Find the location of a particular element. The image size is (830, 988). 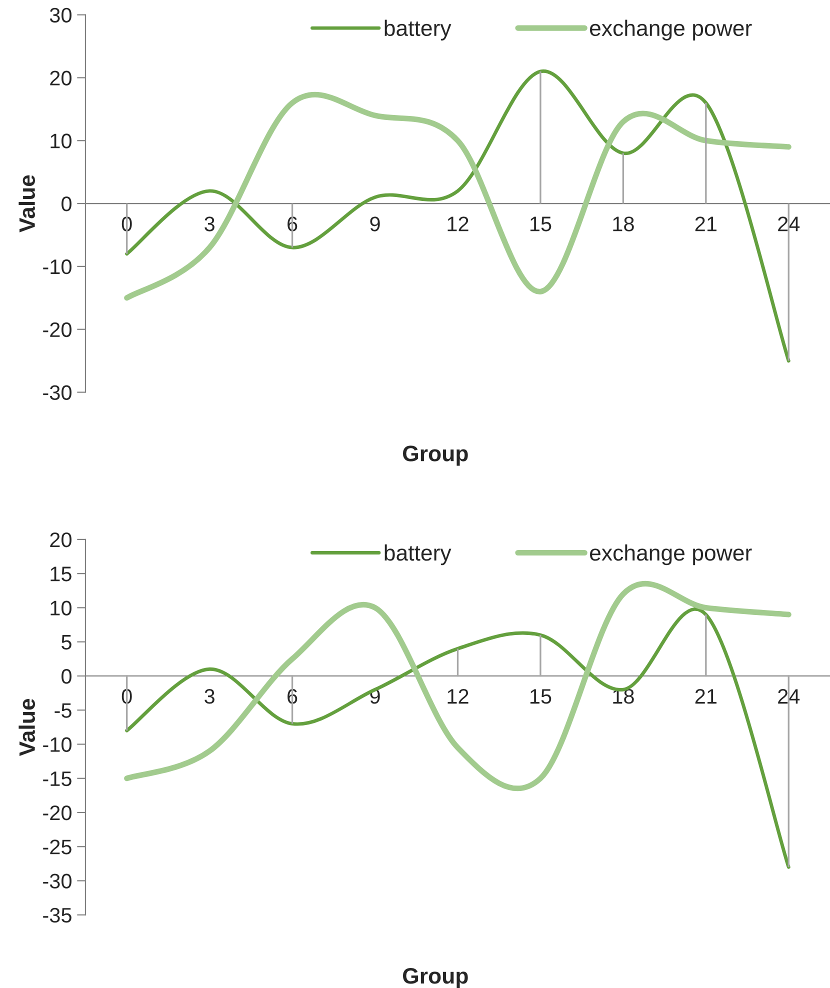

x-tick-label: 18 is located at coordinates (623, 224).